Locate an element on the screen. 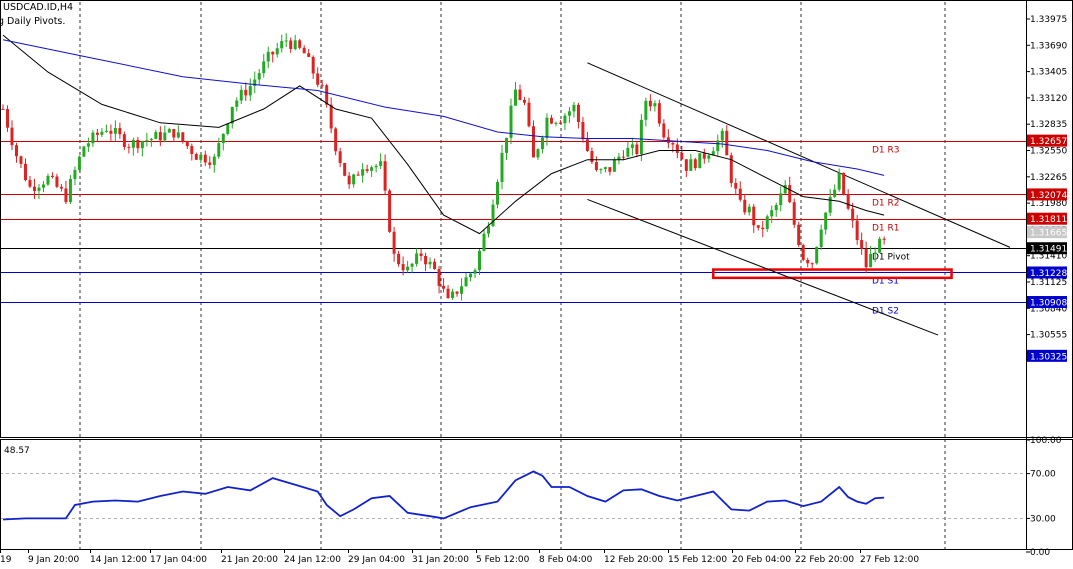 The height and width of the screenshot is (569, 1073). rsi-panel: 48.57 is located at coordinates (513, 483).